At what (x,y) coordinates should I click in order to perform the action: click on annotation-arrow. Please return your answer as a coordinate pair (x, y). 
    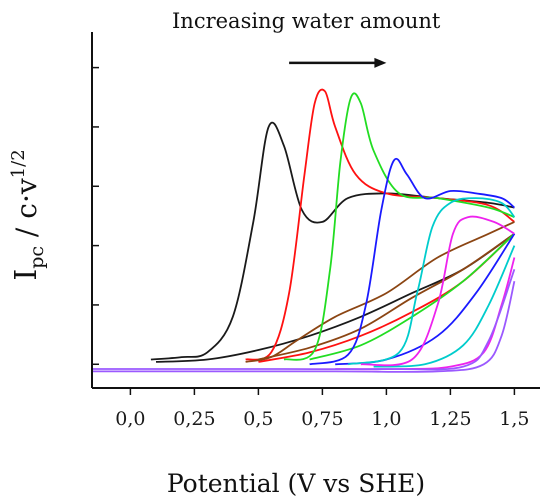
    Looking at the image, I should click on (338, 62).